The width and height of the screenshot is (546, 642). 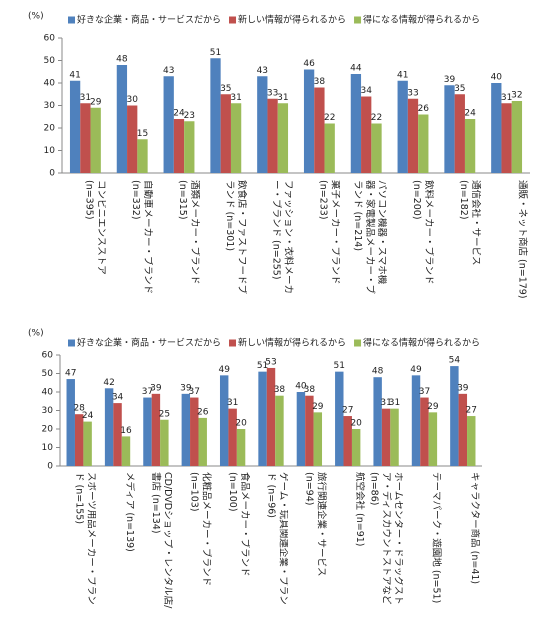 I want to click on x-tick-label: 自動車メーカー・ブランド (n=332), so click(x=142, y=237).